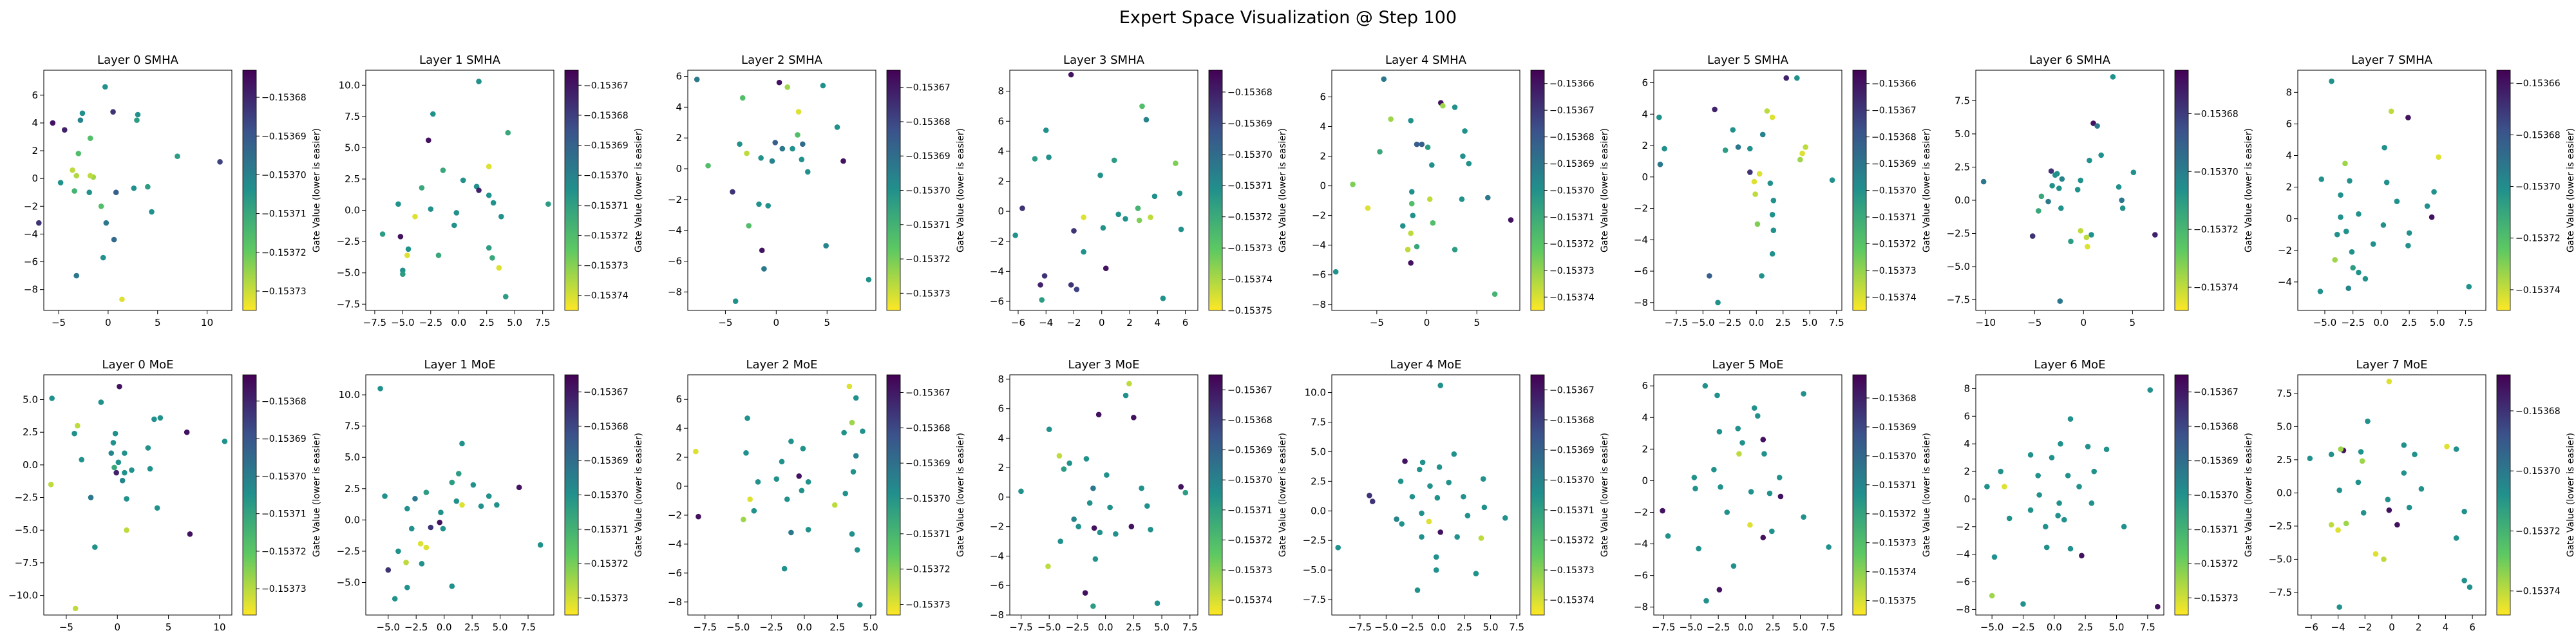 Image resolution: width=2576 pixels, height=644 pixels. Describe the element at coordinates (1001, 211) in the screenshot. I see `y-tick-label: 0` at that location.